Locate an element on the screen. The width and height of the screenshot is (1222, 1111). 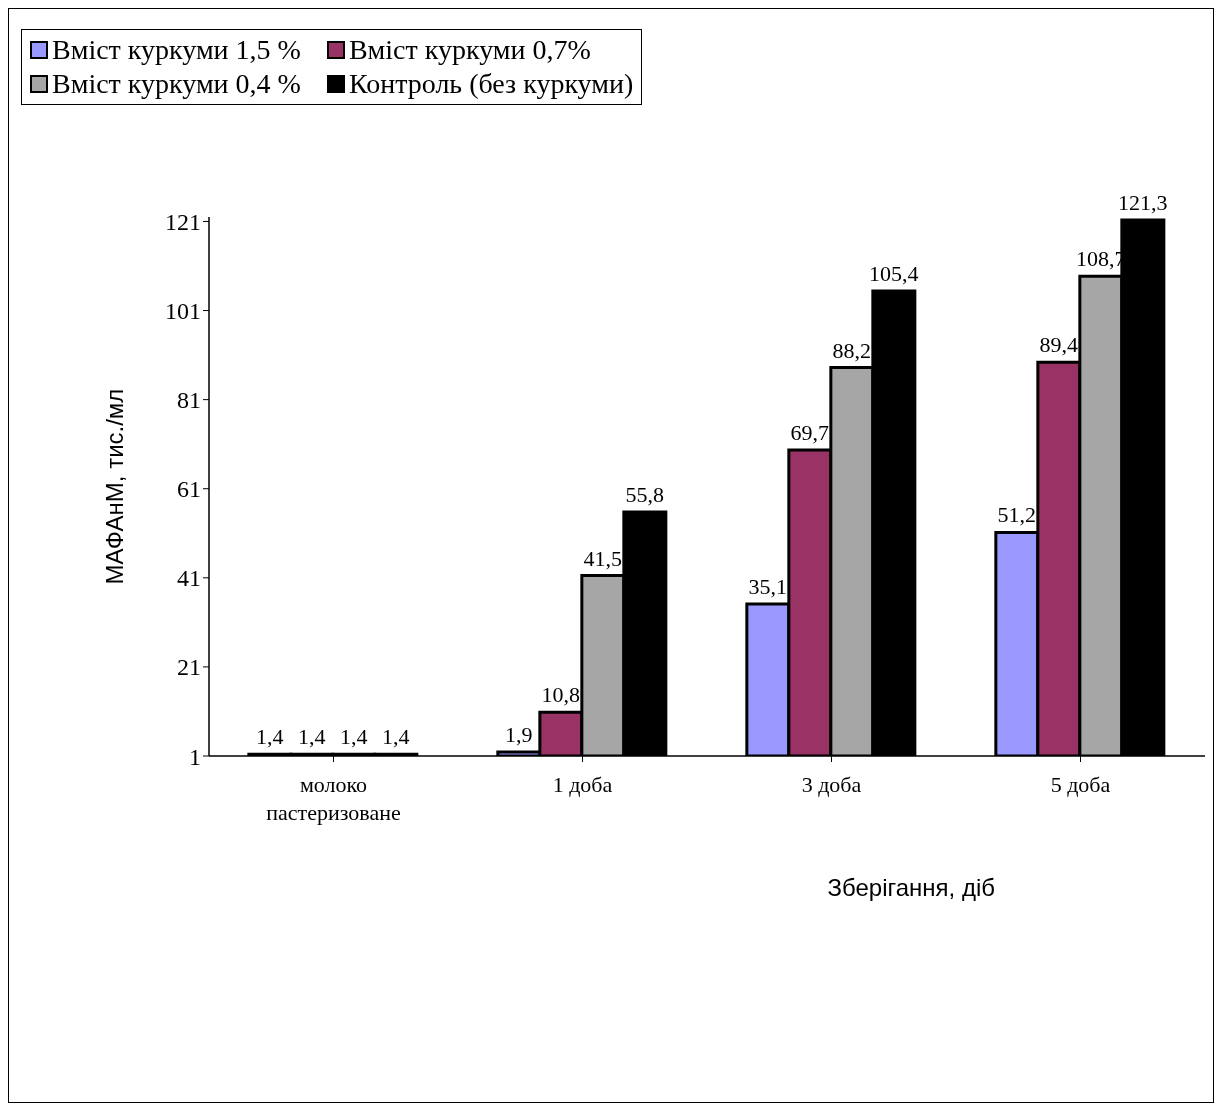
data-label: 89,4 is located at coordinates (1059, 345).